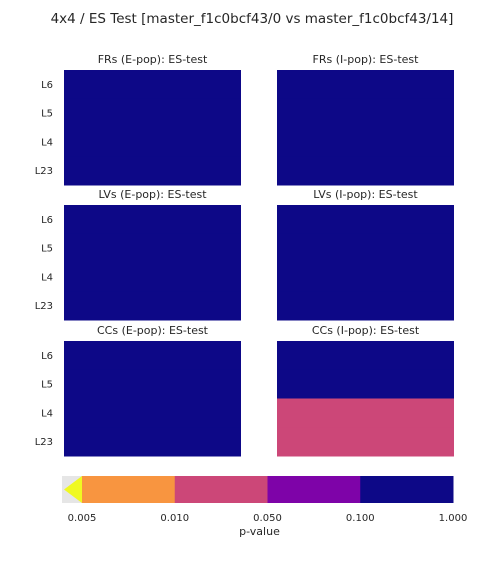 The height and width of the screenshot is (576, 504). I want to click on colorbar: 0.005 0.010 0.050 0.100 1.000 p-value, so click(264, 507).